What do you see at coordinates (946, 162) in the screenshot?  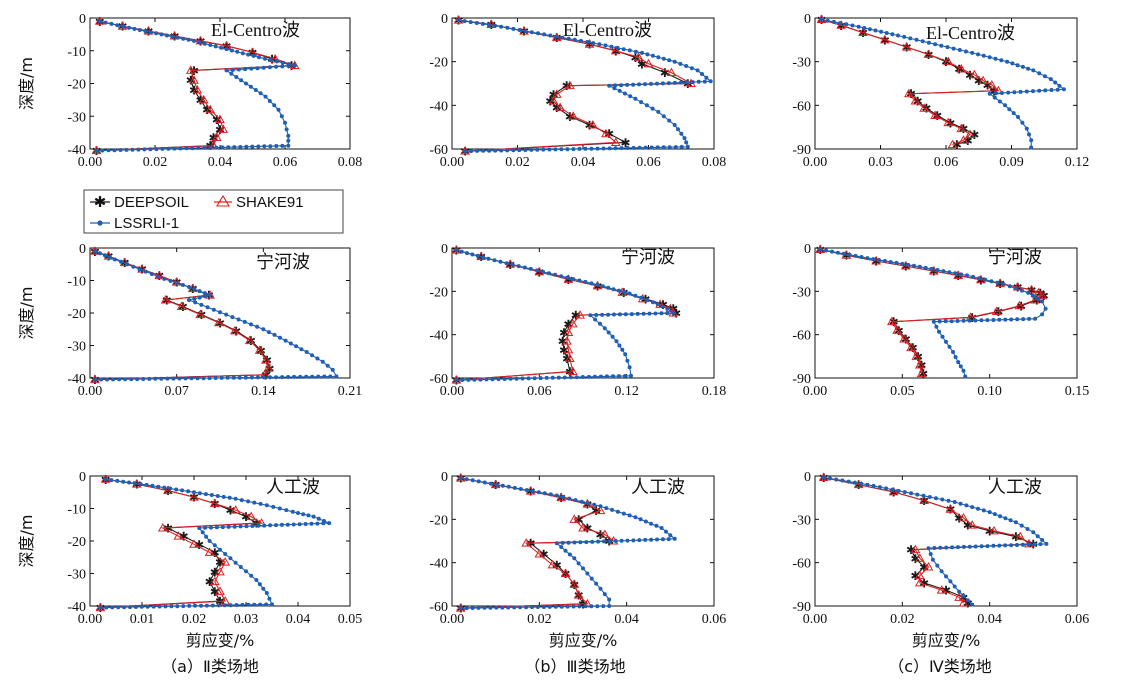 I see `x-tick-label: 0.06` at bounding box center [946, 162].